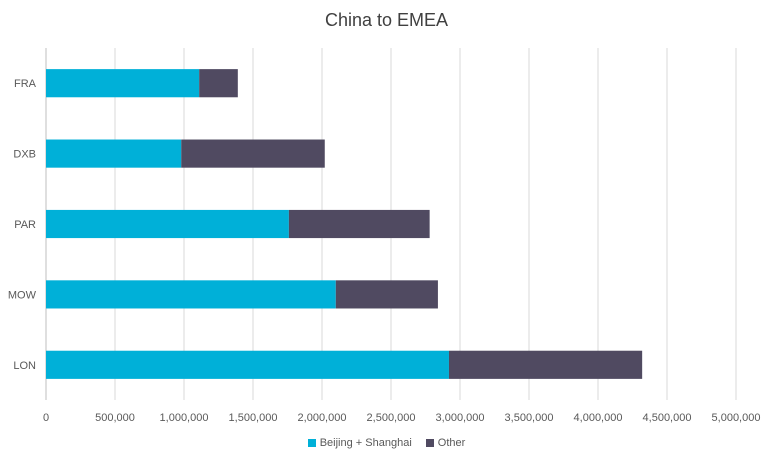  Describe the element at coordinates (598, 418) in the screenshot. I see `x-tick-label: 4,000,000` at that location.